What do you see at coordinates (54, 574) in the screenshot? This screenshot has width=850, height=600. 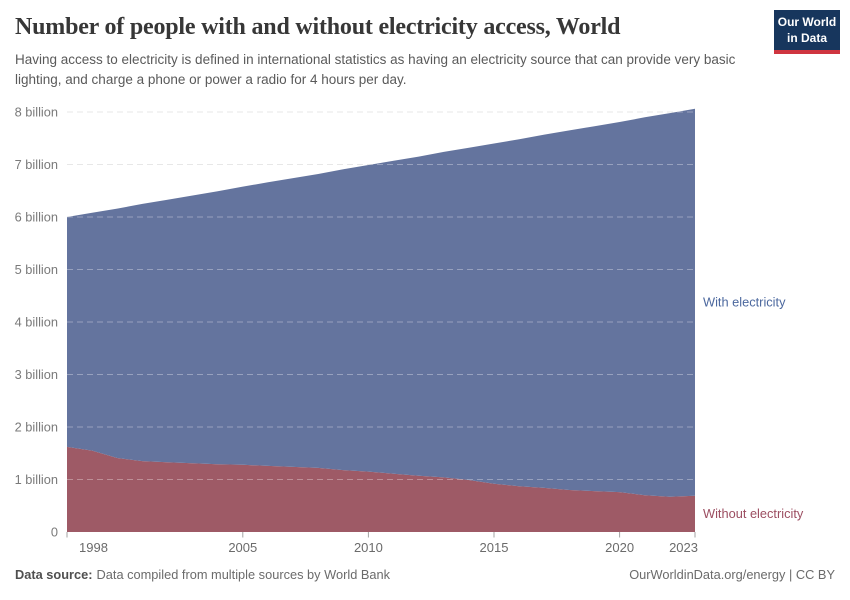 I see `data-source-label: Data source:` at bounding box center [54, 574].